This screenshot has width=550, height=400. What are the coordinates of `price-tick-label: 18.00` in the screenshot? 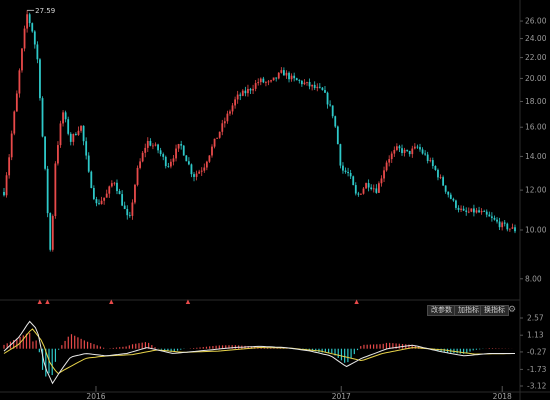 It's located at (536, 101).